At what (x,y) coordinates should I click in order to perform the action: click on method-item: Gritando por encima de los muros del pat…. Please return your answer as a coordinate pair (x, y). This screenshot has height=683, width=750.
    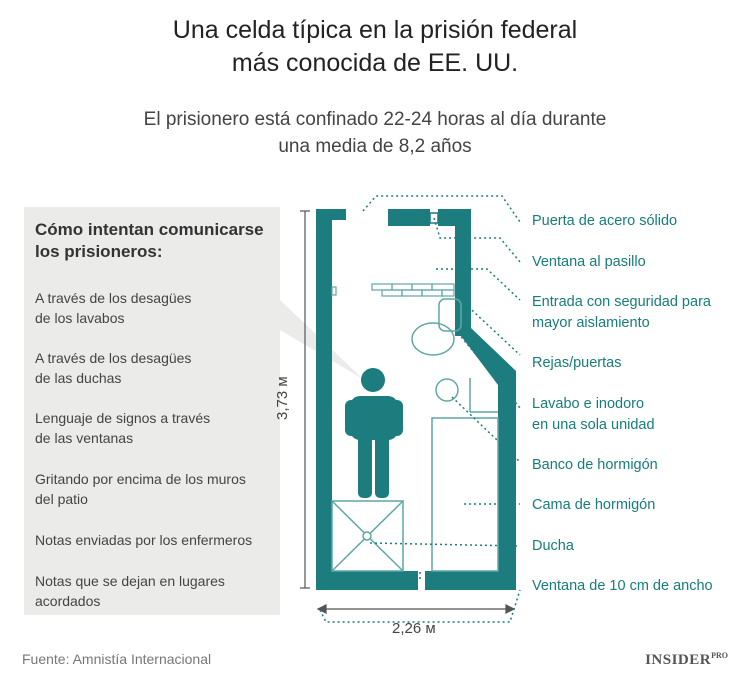
    Looking at the image, I should click on (155, 489).